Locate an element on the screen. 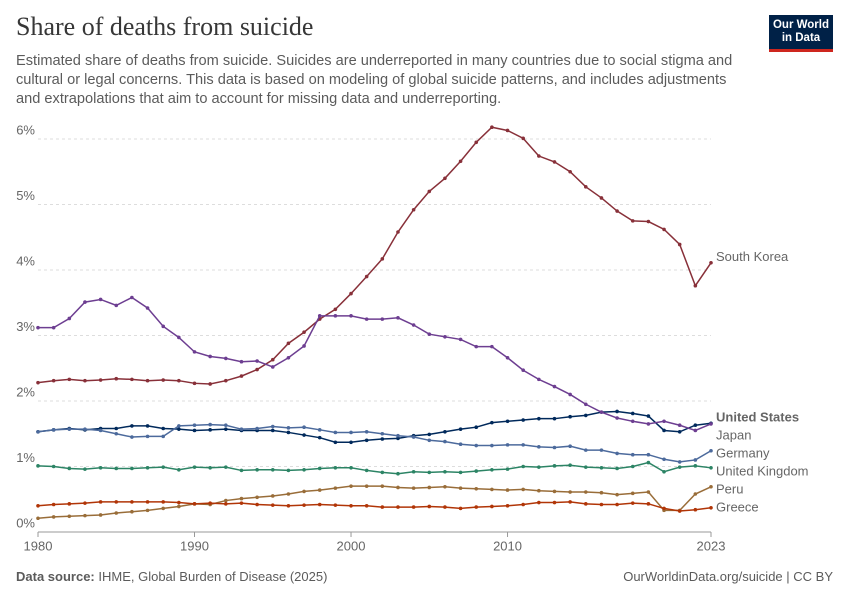  y-tick-label: 4% is located at coordinates (25, 260).